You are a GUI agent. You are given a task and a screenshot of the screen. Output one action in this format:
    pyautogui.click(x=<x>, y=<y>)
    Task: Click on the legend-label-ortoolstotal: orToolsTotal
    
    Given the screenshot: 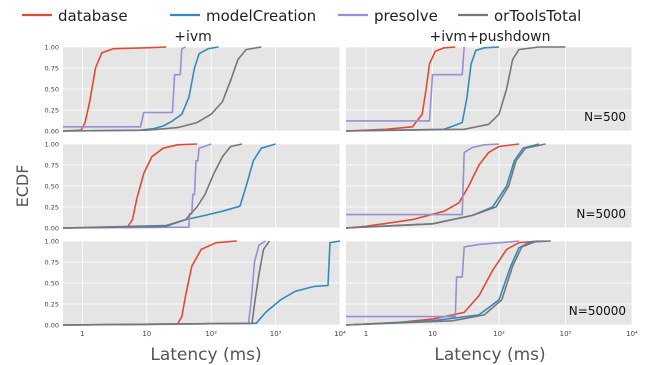 What is the action you would take?
    pyautogui.click(x=537, y=16)
    